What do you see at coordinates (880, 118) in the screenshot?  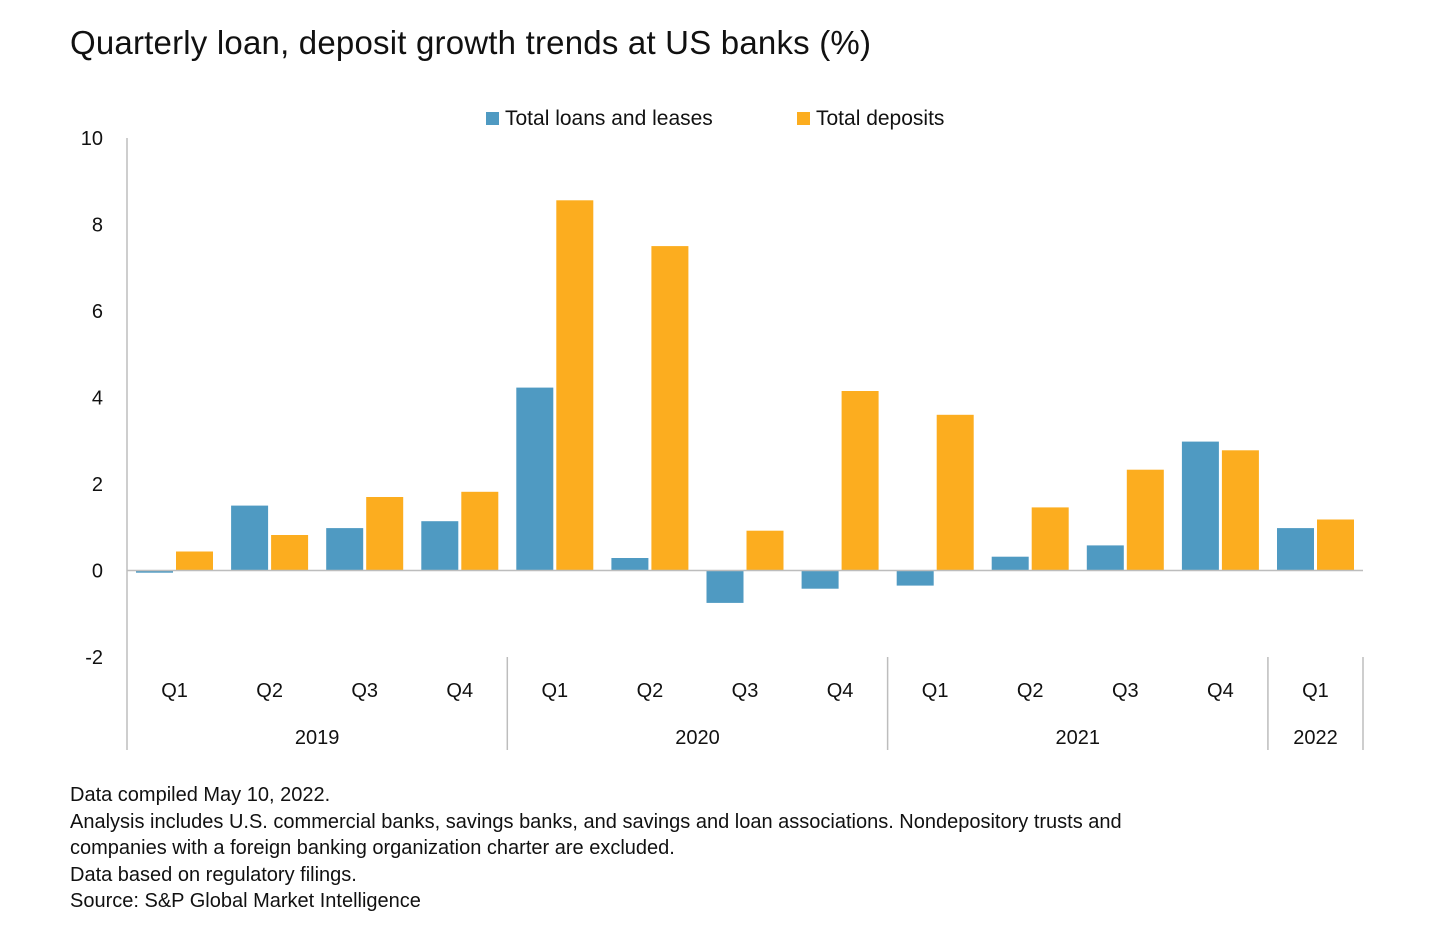 I see `legend-label: Total deposits` at bounding box center [880, 118].